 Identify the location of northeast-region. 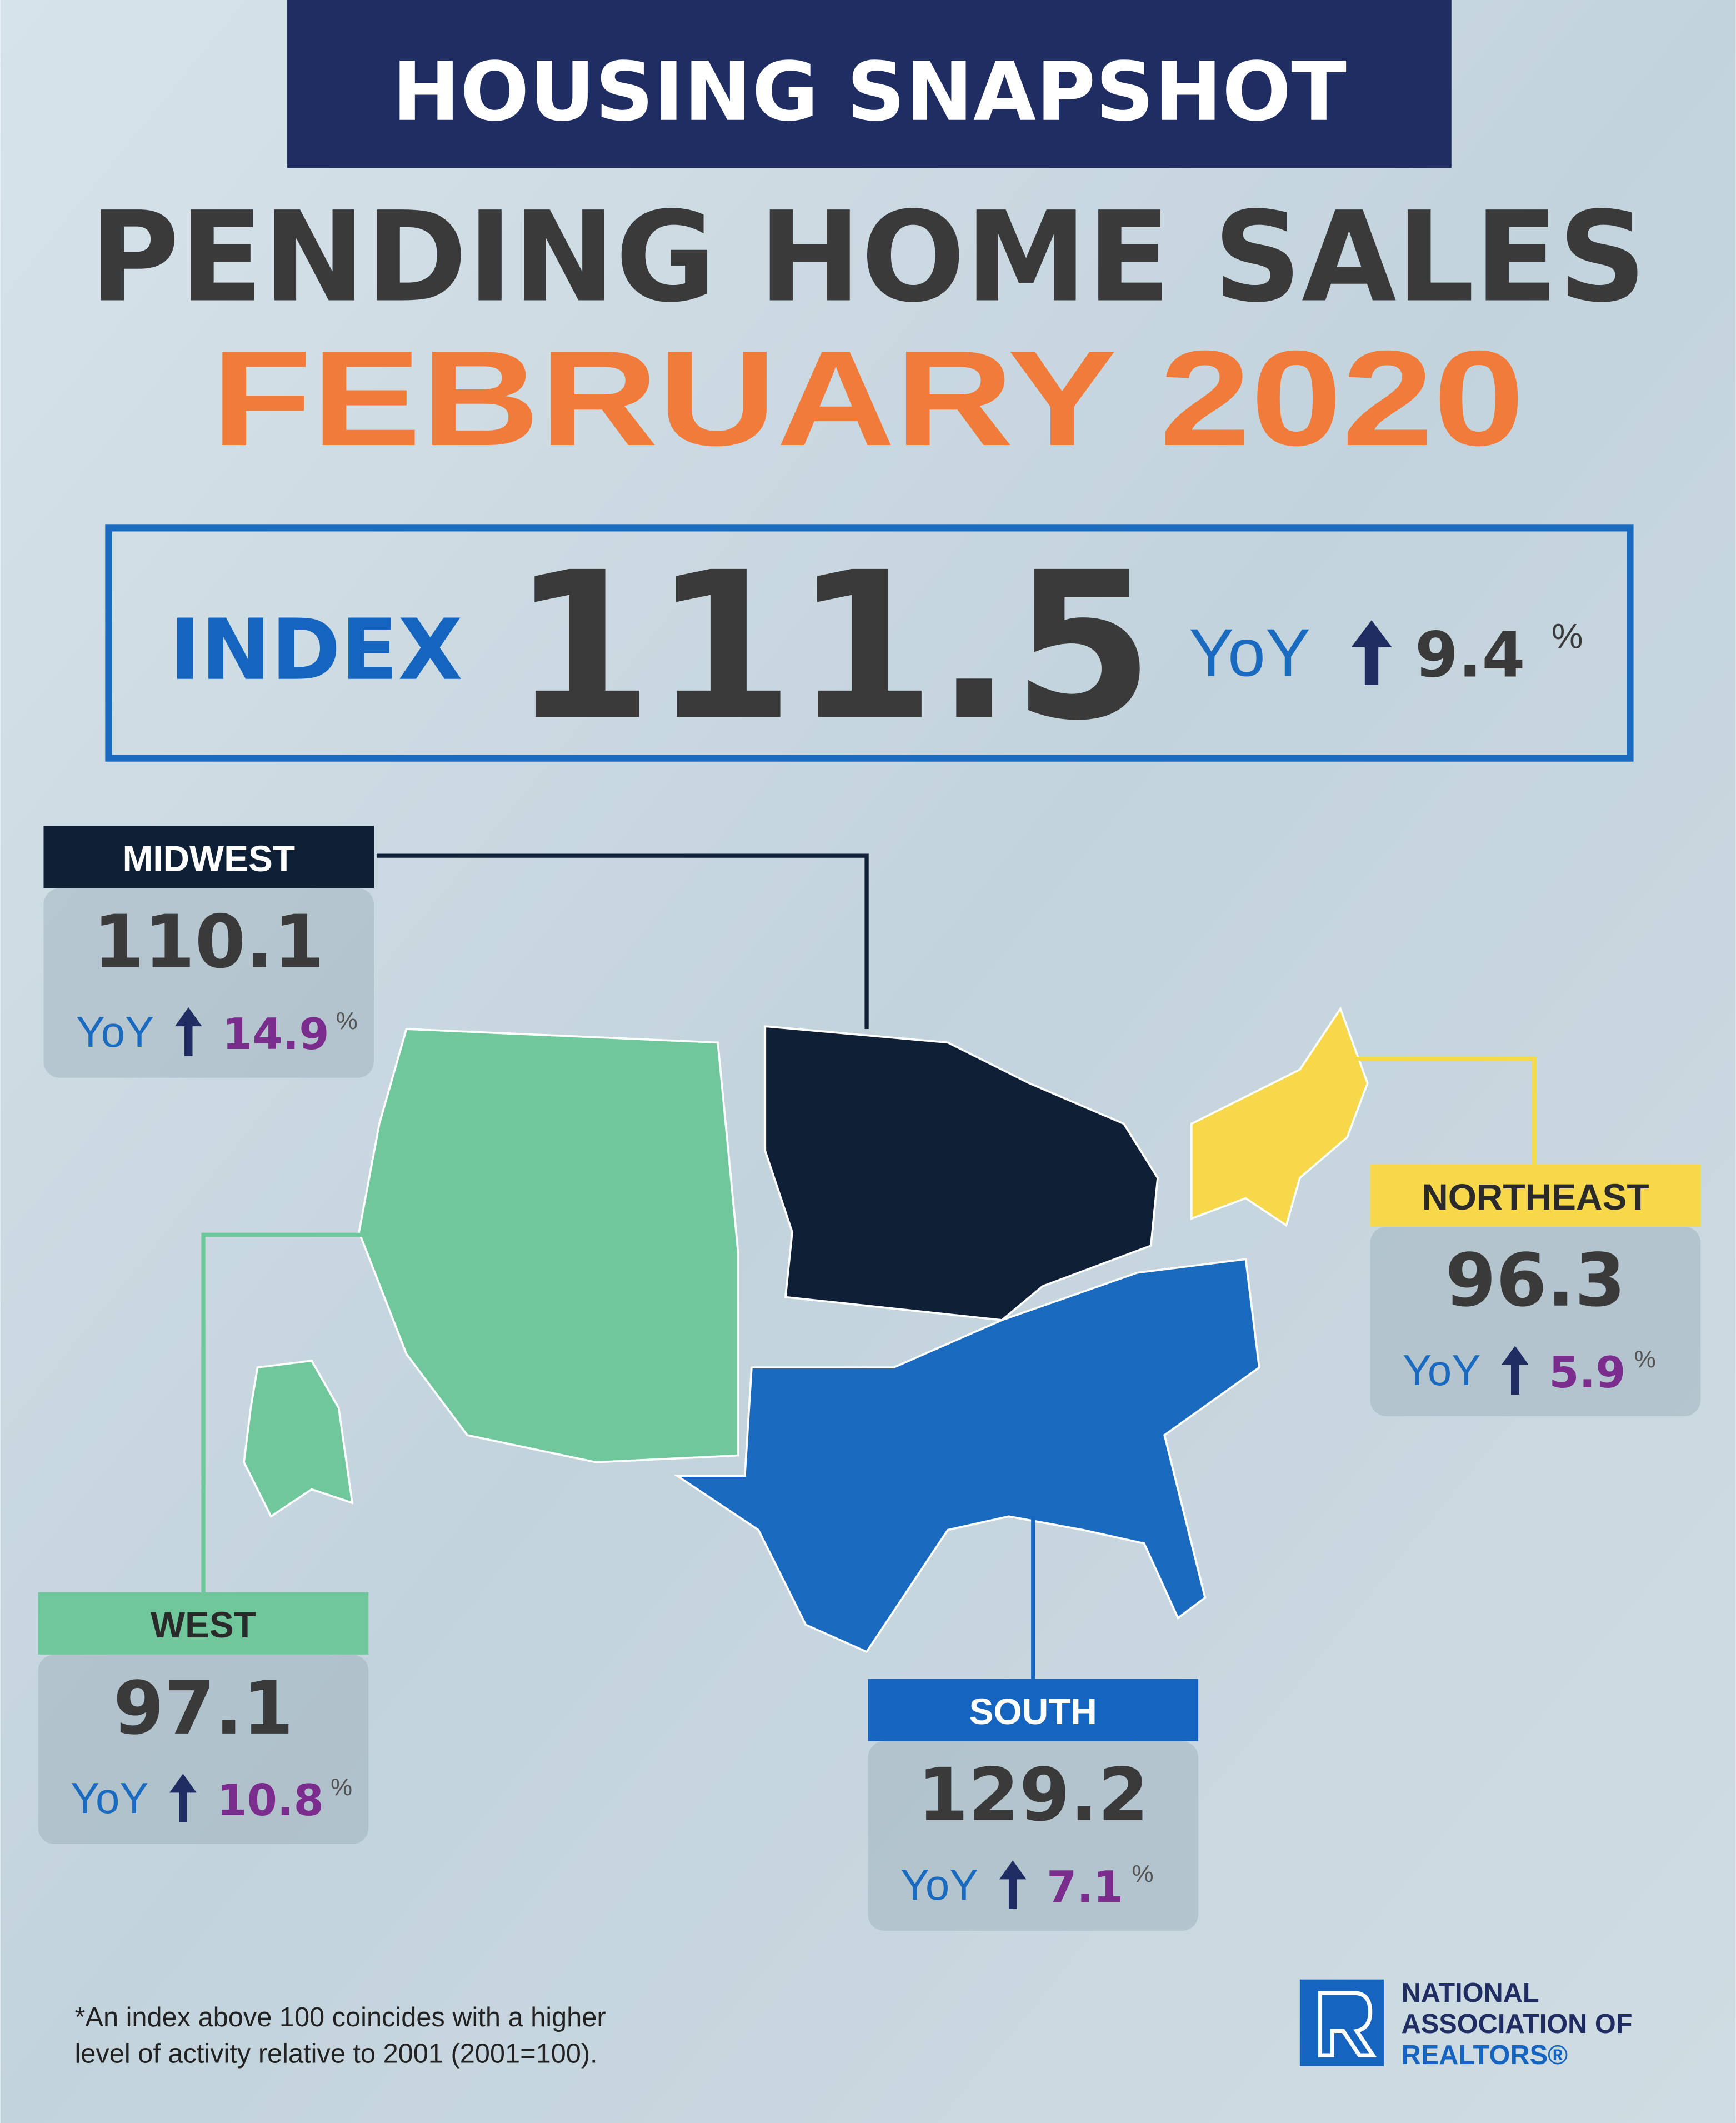
(1279, 1116).